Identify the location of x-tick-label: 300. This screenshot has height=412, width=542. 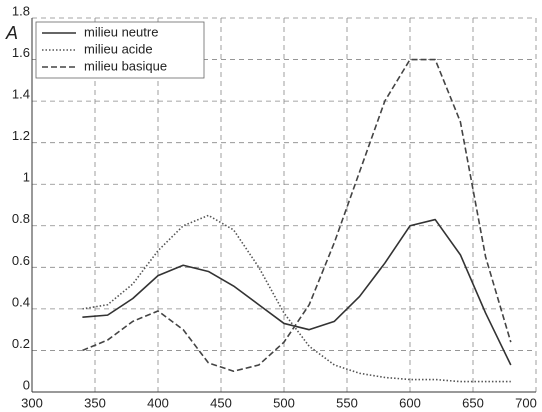
(32, 402).